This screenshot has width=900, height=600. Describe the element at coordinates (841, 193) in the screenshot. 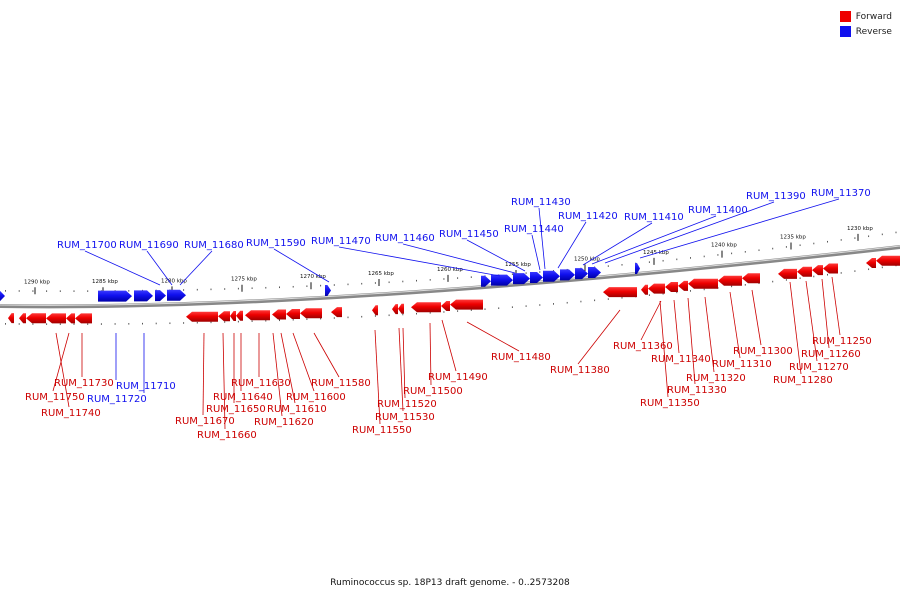

I see `reverse-gene-label: RUM_11370` at that location.